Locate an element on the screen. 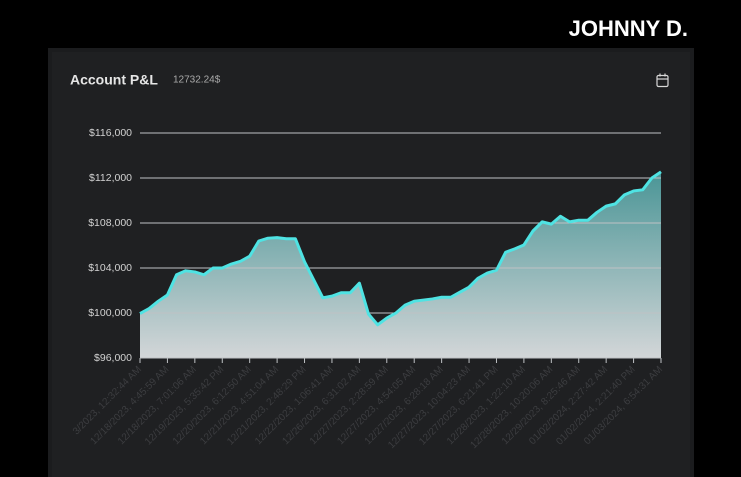 The image size is (741, 477). balance: 12732.24$ is located at coordinates (197, 80).